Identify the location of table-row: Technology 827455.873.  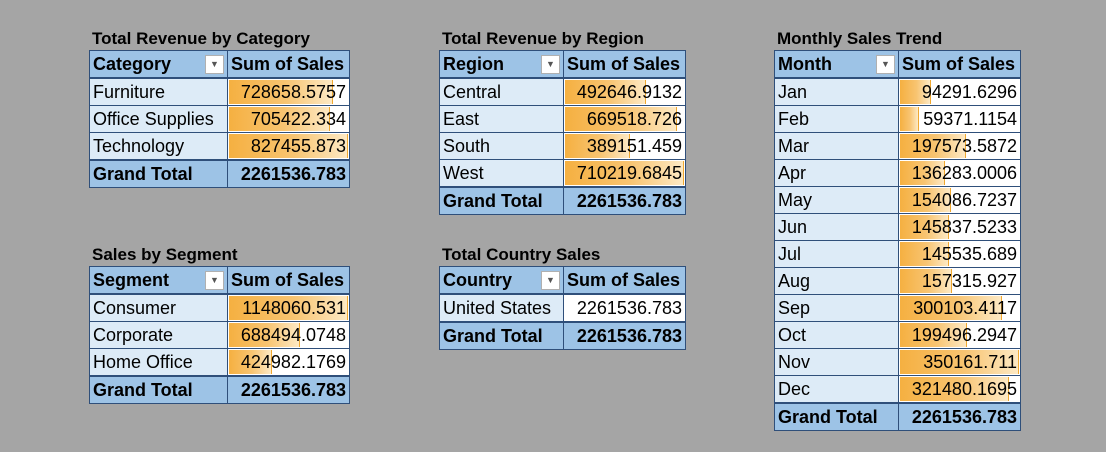
(219, 146).